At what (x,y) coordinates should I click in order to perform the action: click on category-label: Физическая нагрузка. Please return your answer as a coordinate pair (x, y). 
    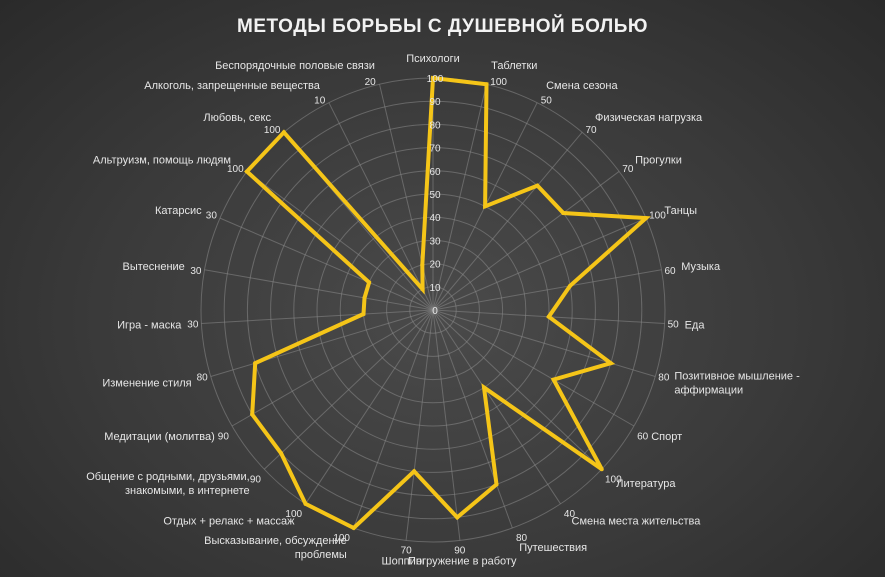
    Looking at the image, I should click on (649, 118).